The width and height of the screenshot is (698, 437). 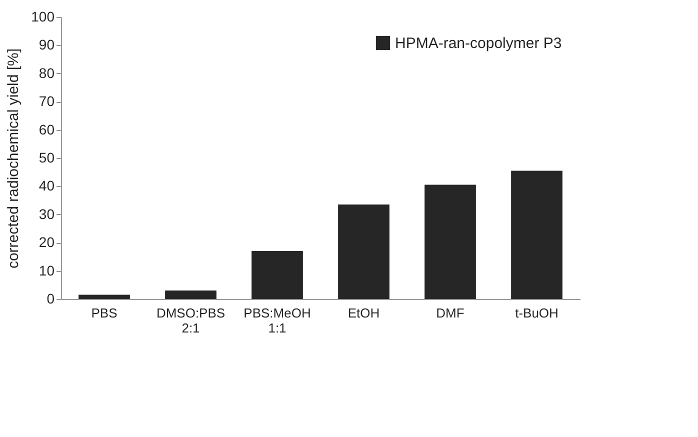 What do you see at coordinates (277, 321) in the screenshot?
I see `x-tick-label: PBS:MeOH 1:1` at bounding box center [277, 321].